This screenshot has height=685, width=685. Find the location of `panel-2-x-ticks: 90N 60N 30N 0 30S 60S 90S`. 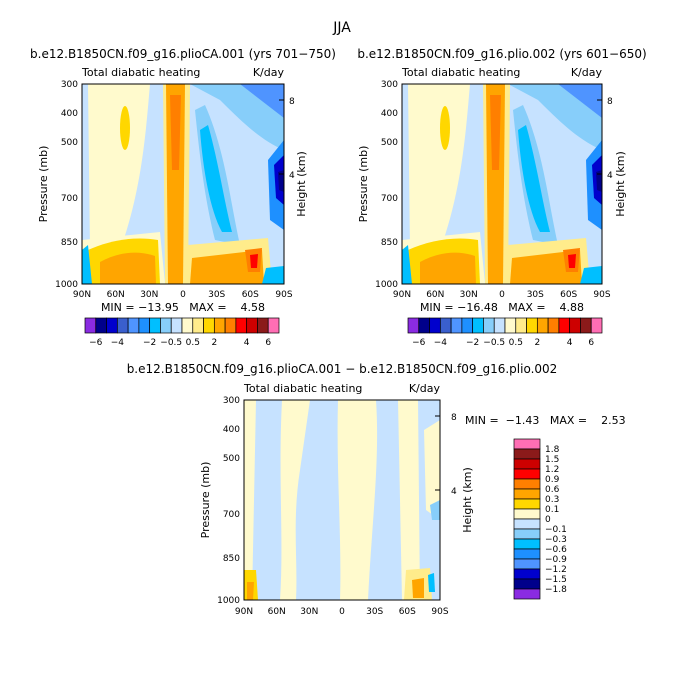

panel-2-x-ticks: 90N 60N 30N 0 30S 60S 90S is located at coordinates (502, 295).